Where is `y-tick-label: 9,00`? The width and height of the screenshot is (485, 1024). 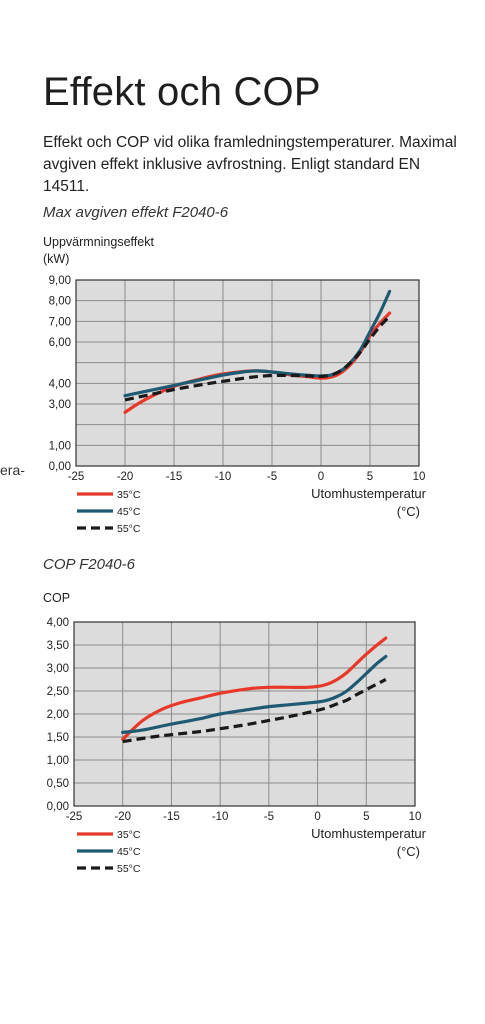
y-tick-label: 9,00 is located at coordinates (60, 281).